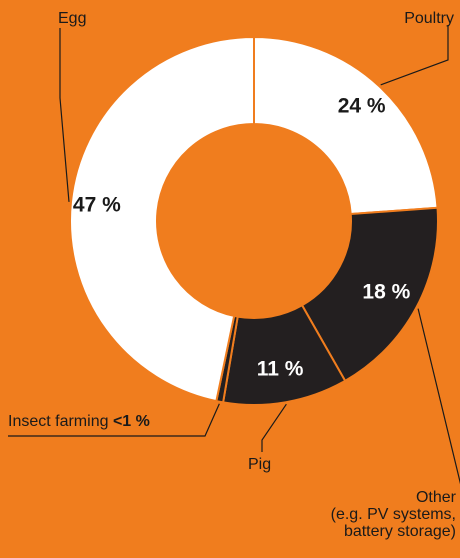 The width and height of the screenshot is (460, 558). I want to click on label-other: Other (e.g. PV systems, battery storage), so click(356, 514).